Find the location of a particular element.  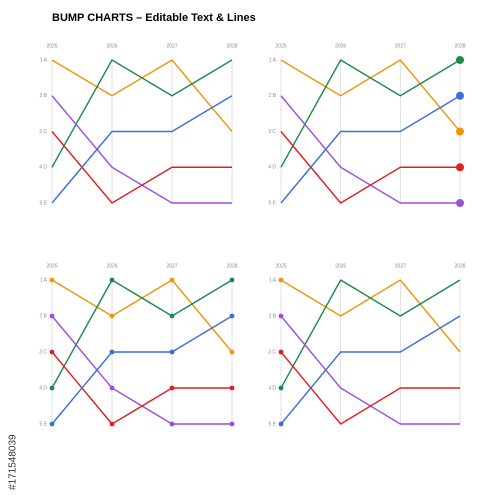

page-title: BUMP CHARTS – Editable Text & Lines is located at coordinates (154, 18).